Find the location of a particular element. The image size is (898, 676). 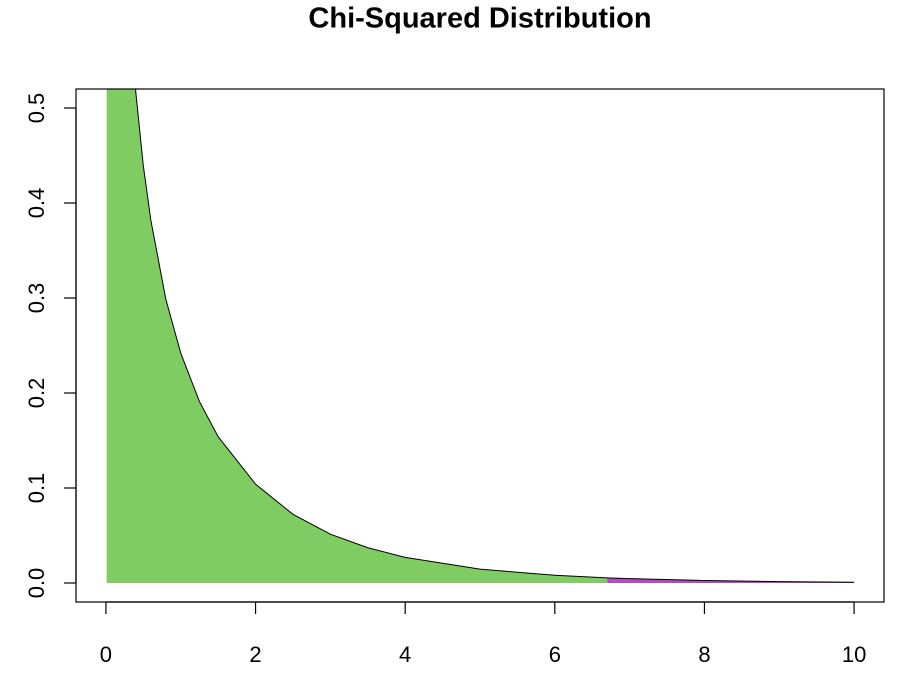

y-tick-label: 0.0 is located at coordinates (36, 583).